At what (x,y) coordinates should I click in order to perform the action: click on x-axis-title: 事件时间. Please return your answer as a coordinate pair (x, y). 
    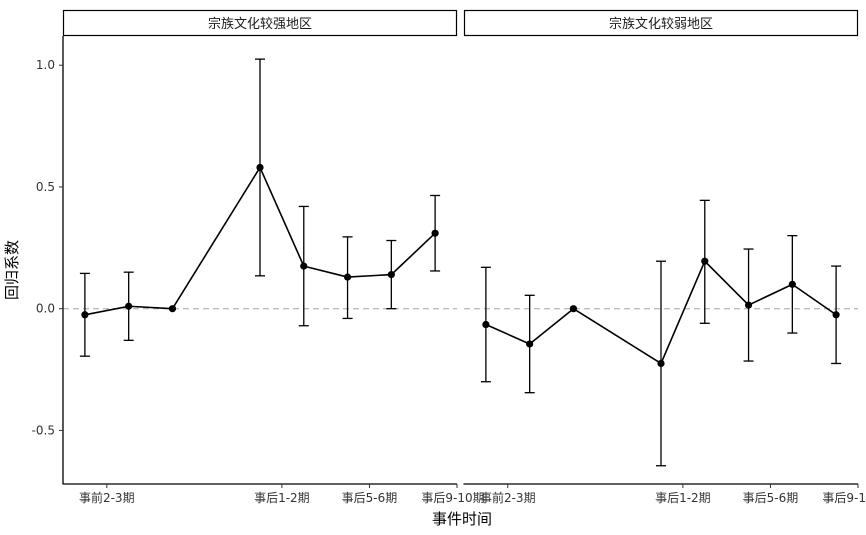
    Looking at the image, I should click on (462, 519).